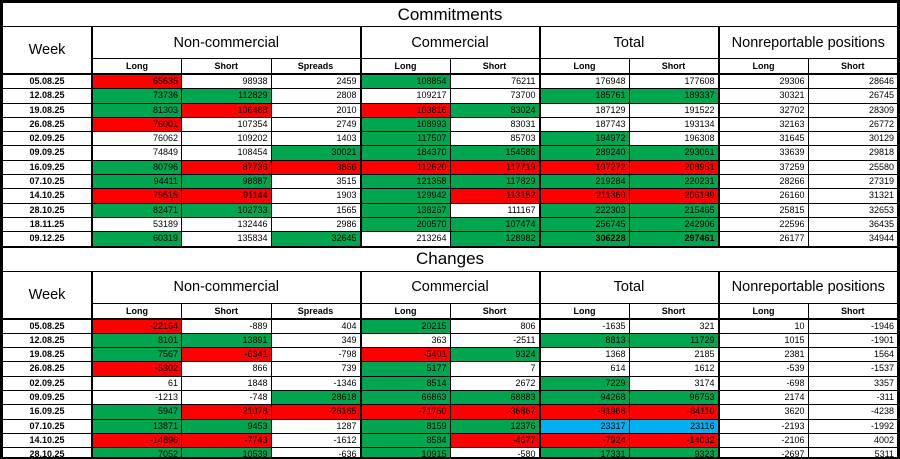  Describe the element at coordinates (450, 369) in the screenshot. I see `table-row: 26.08.25 -5302 866 739 5177 7 614 1612 -539 -1537` at that location.